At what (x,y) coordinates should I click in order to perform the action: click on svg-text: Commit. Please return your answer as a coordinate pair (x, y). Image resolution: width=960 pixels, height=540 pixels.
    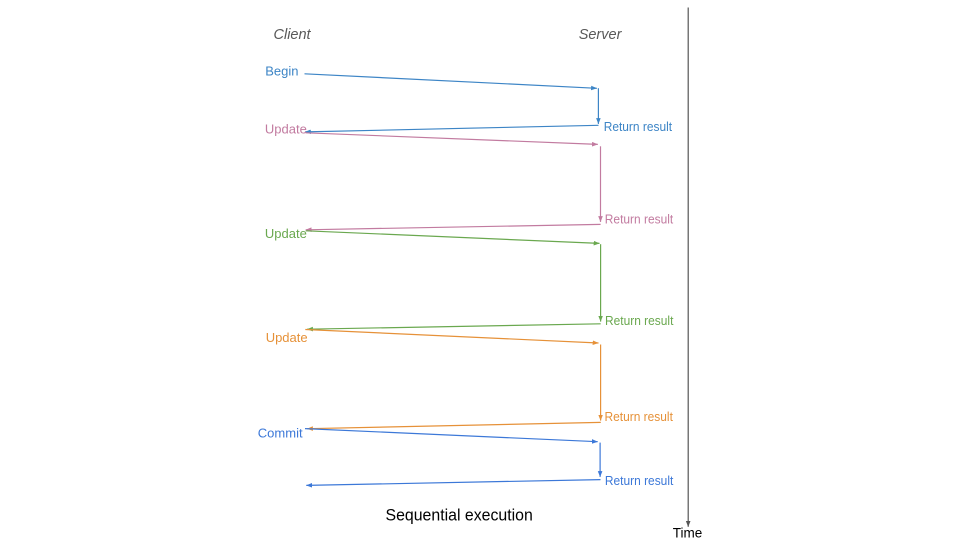
    Looking at the image, I should click on (280, 433).